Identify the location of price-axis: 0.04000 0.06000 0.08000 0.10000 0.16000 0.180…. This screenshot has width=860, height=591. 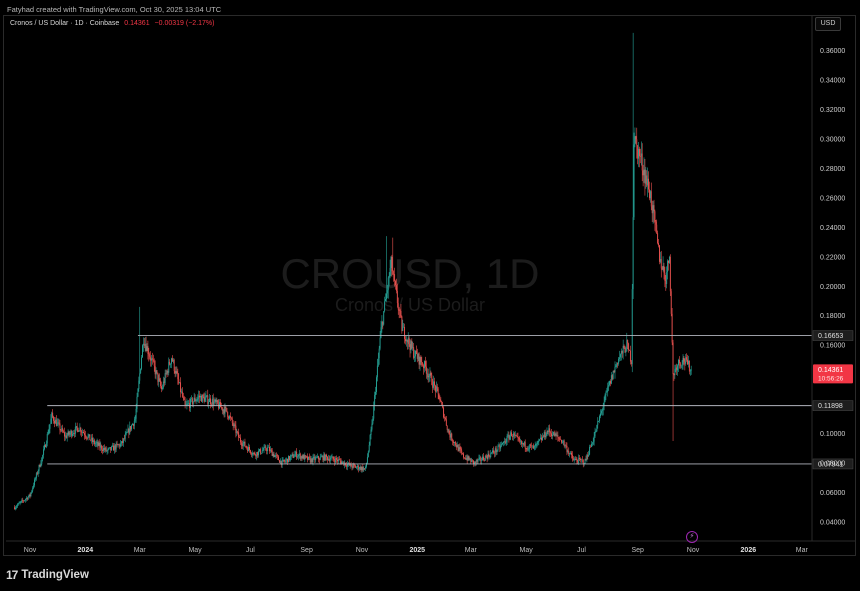
(828, 278).